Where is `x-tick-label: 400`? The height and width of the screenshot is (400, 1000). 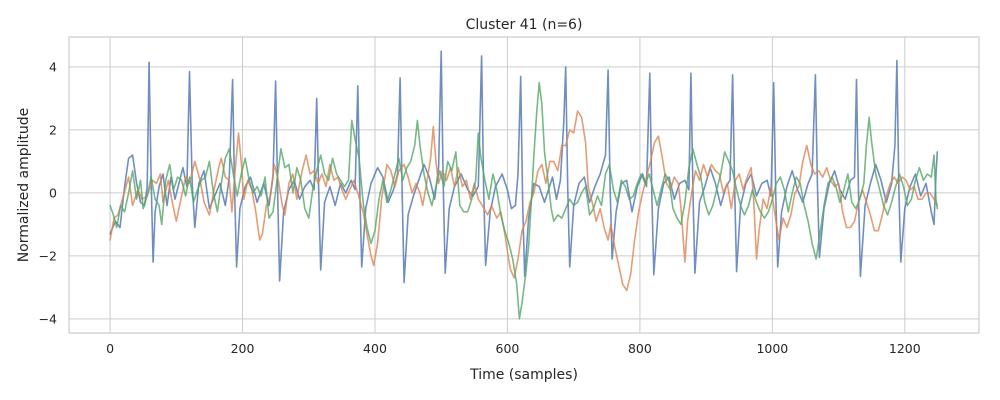 x-tick-label: 400 is located at coordinates (375, 348).